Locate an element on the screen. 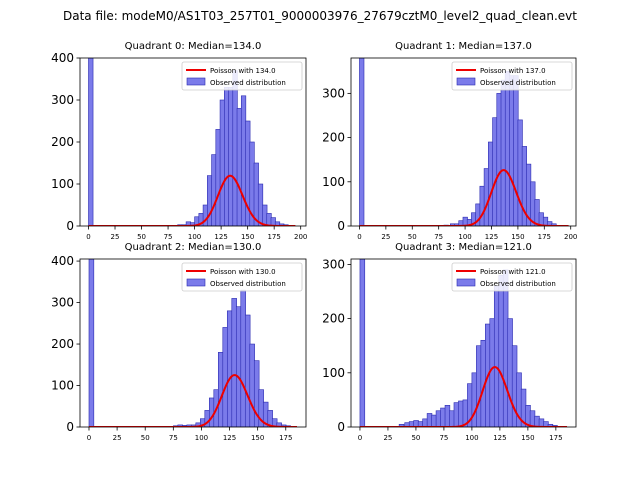  legend-label-observed: Observed distribution is located at coordinates (248, 83).